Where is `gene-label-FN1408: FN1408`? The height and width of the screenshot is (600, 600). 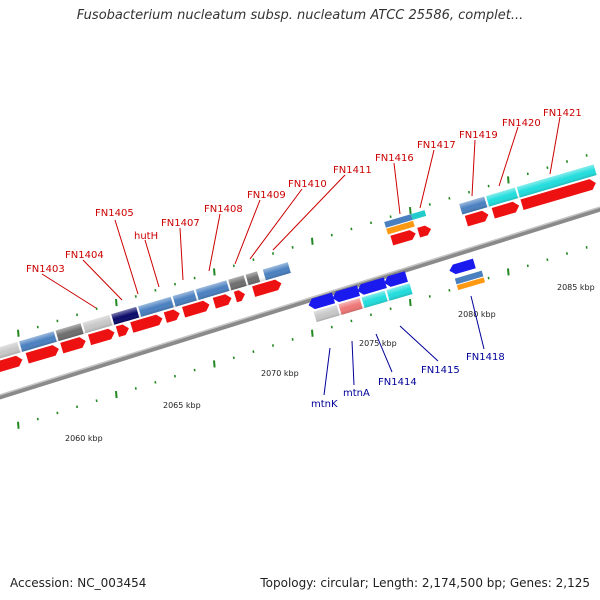 gene-label-FN1408: FN1408 is located at coordinates (223, 209).